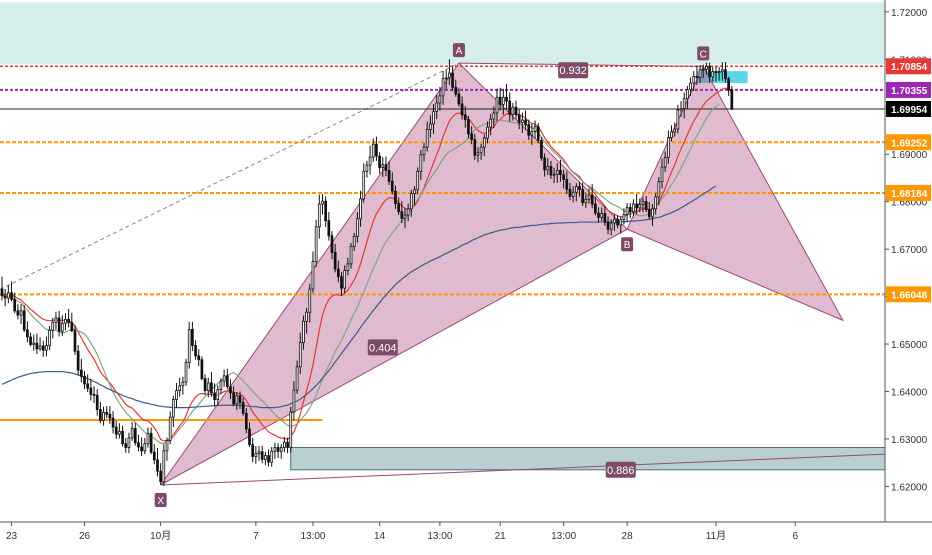 Image resolution: width=932 pixels, height=555 pixels. I want to click on point-X-label: X, so click(160, 501).